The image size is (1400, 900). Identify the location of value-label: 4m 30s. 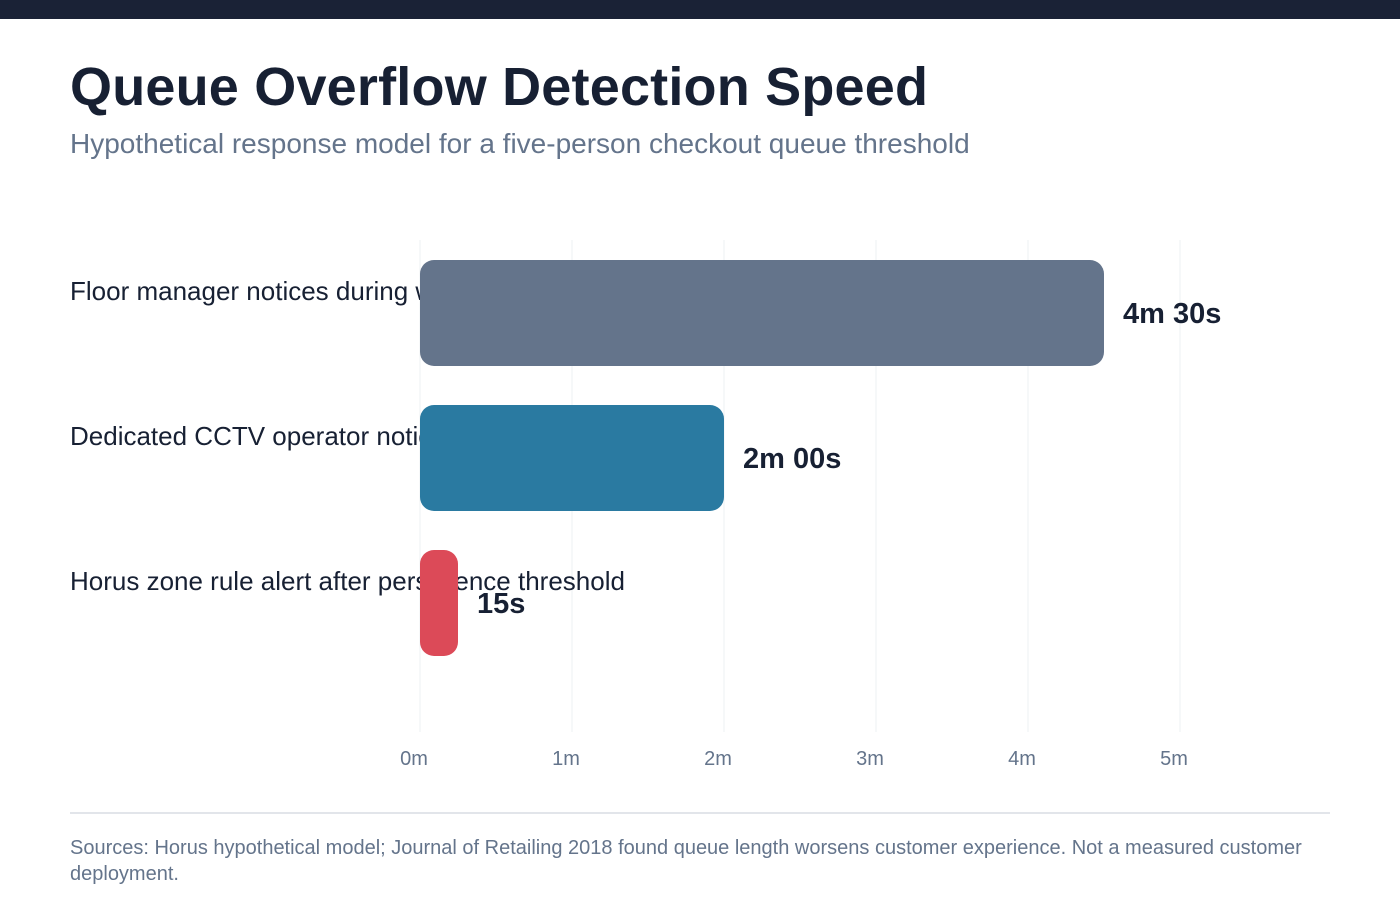
(1172, 314).